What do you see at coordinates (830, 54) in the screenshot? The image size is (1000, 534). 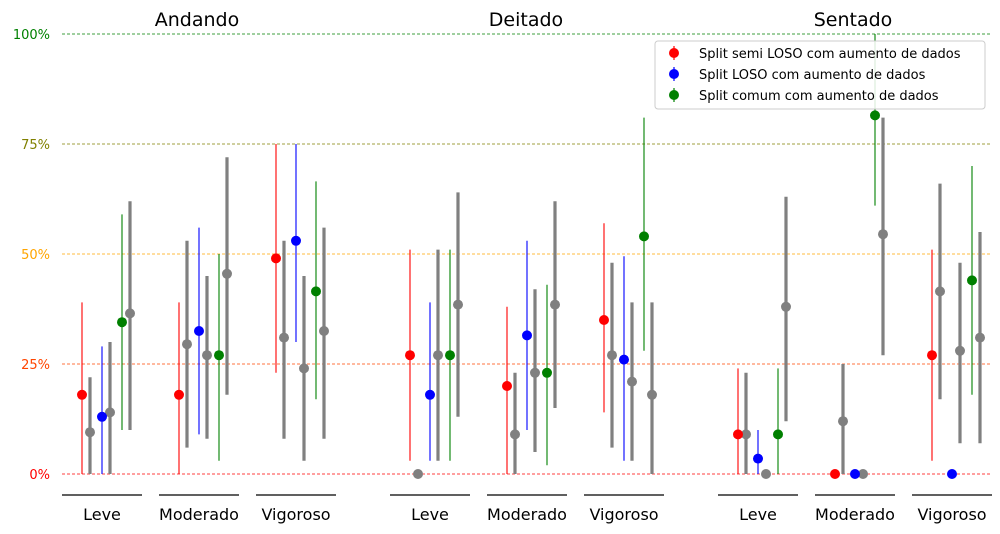 I see `legend-label: Split semi LOSO com aumento de dados` at bounding box center [830, 54].